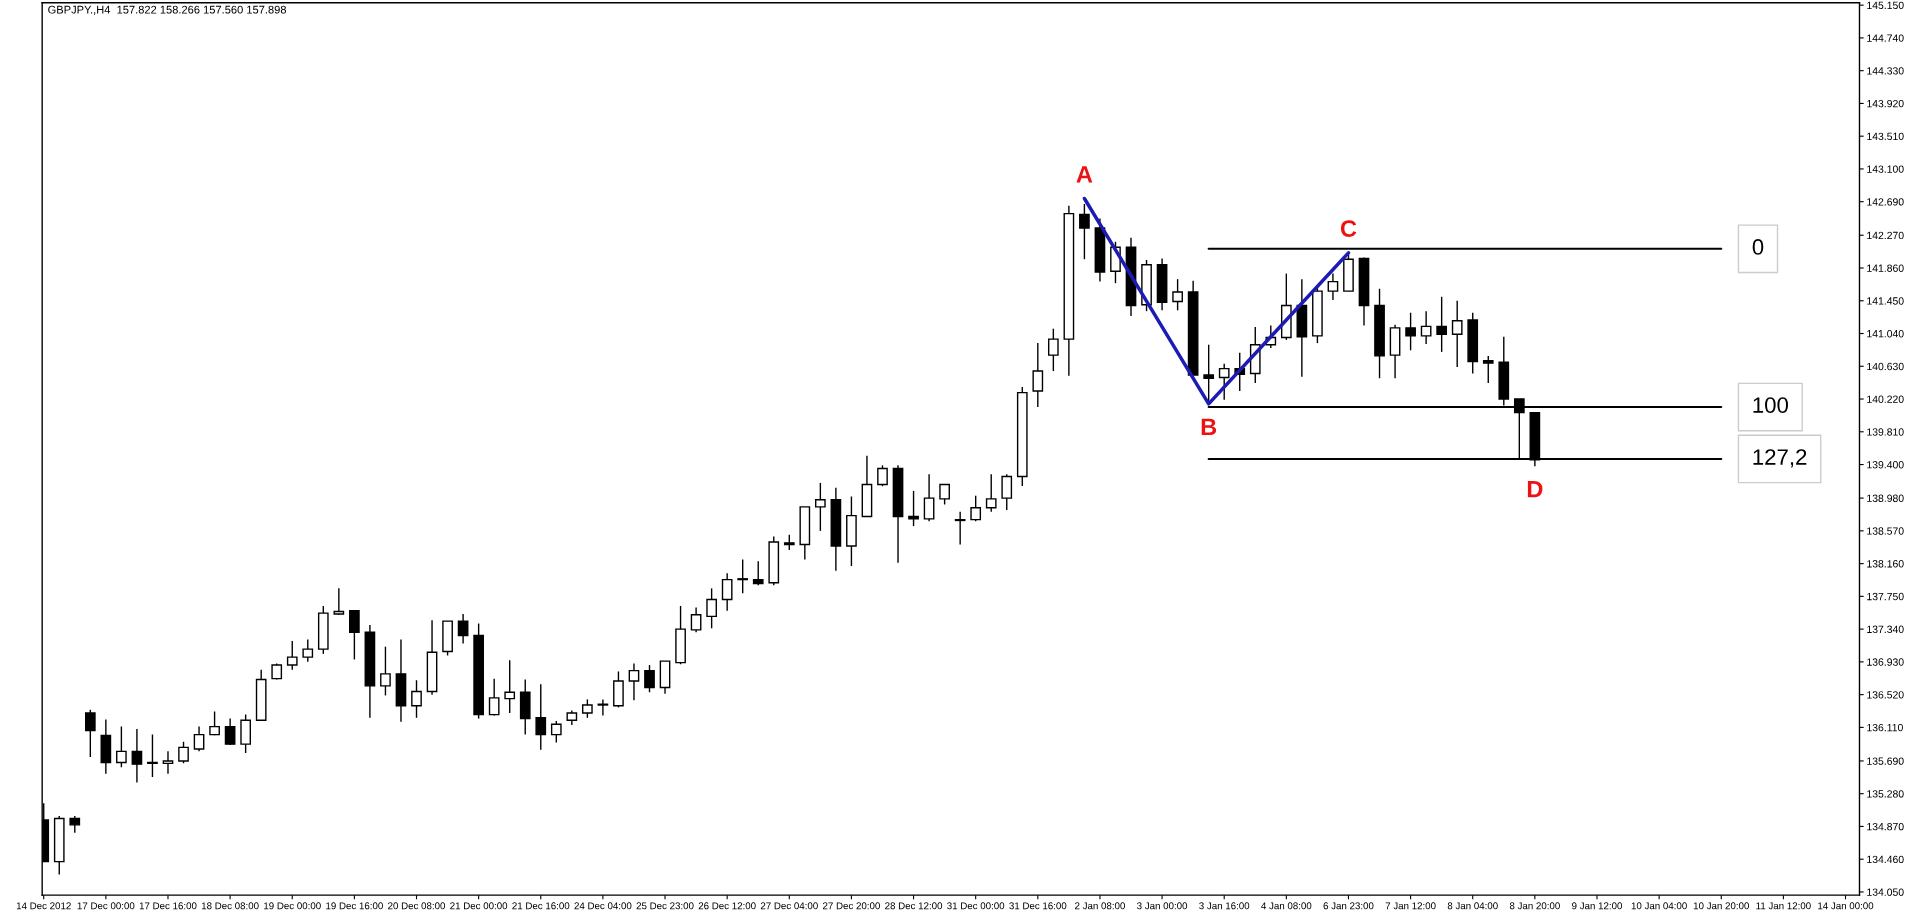  I want to click on x-tick-label: 14 Jan 00:00, so click(1846, 906).